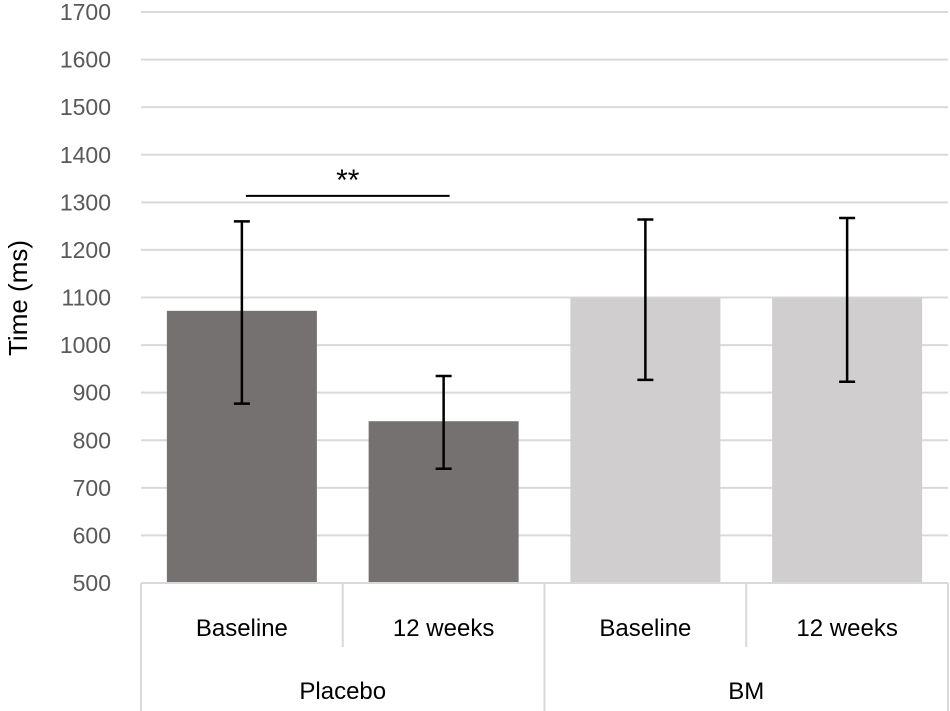  What do you see at coordinates (85, 60) in the screenshot?
I see `y-tick-label: 1600` at bounding box center [85, 60].